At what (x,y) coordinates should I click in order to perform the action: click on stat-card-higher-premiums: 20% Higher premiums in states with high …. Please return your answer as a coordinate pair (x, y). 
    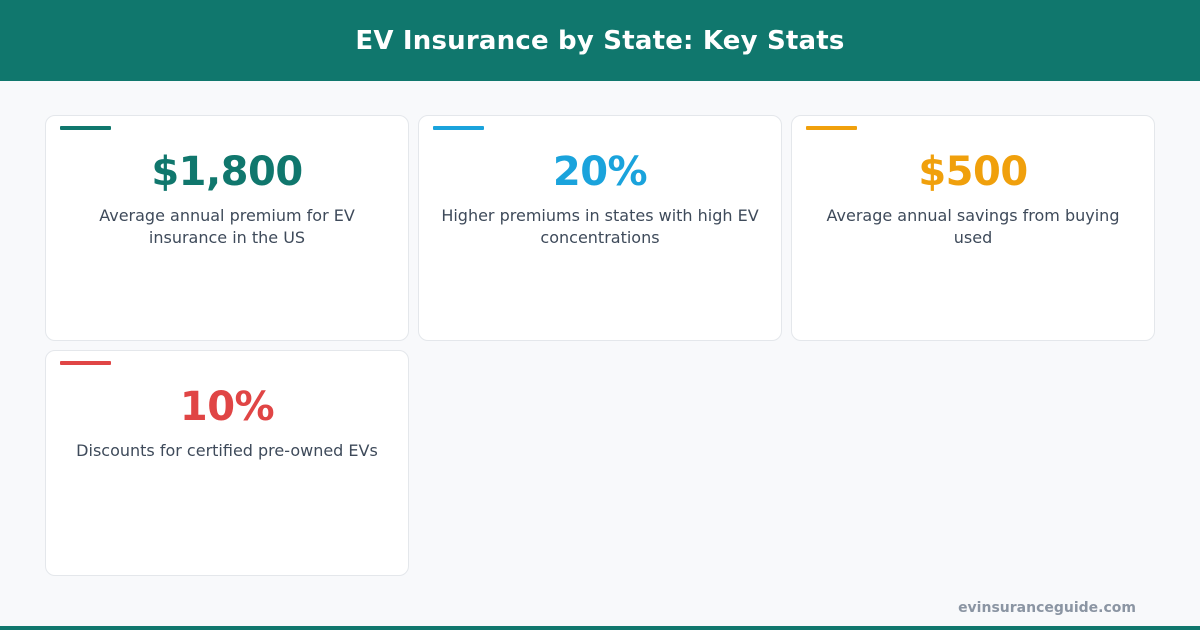
    Looking at the image, I should click on (600, 228).